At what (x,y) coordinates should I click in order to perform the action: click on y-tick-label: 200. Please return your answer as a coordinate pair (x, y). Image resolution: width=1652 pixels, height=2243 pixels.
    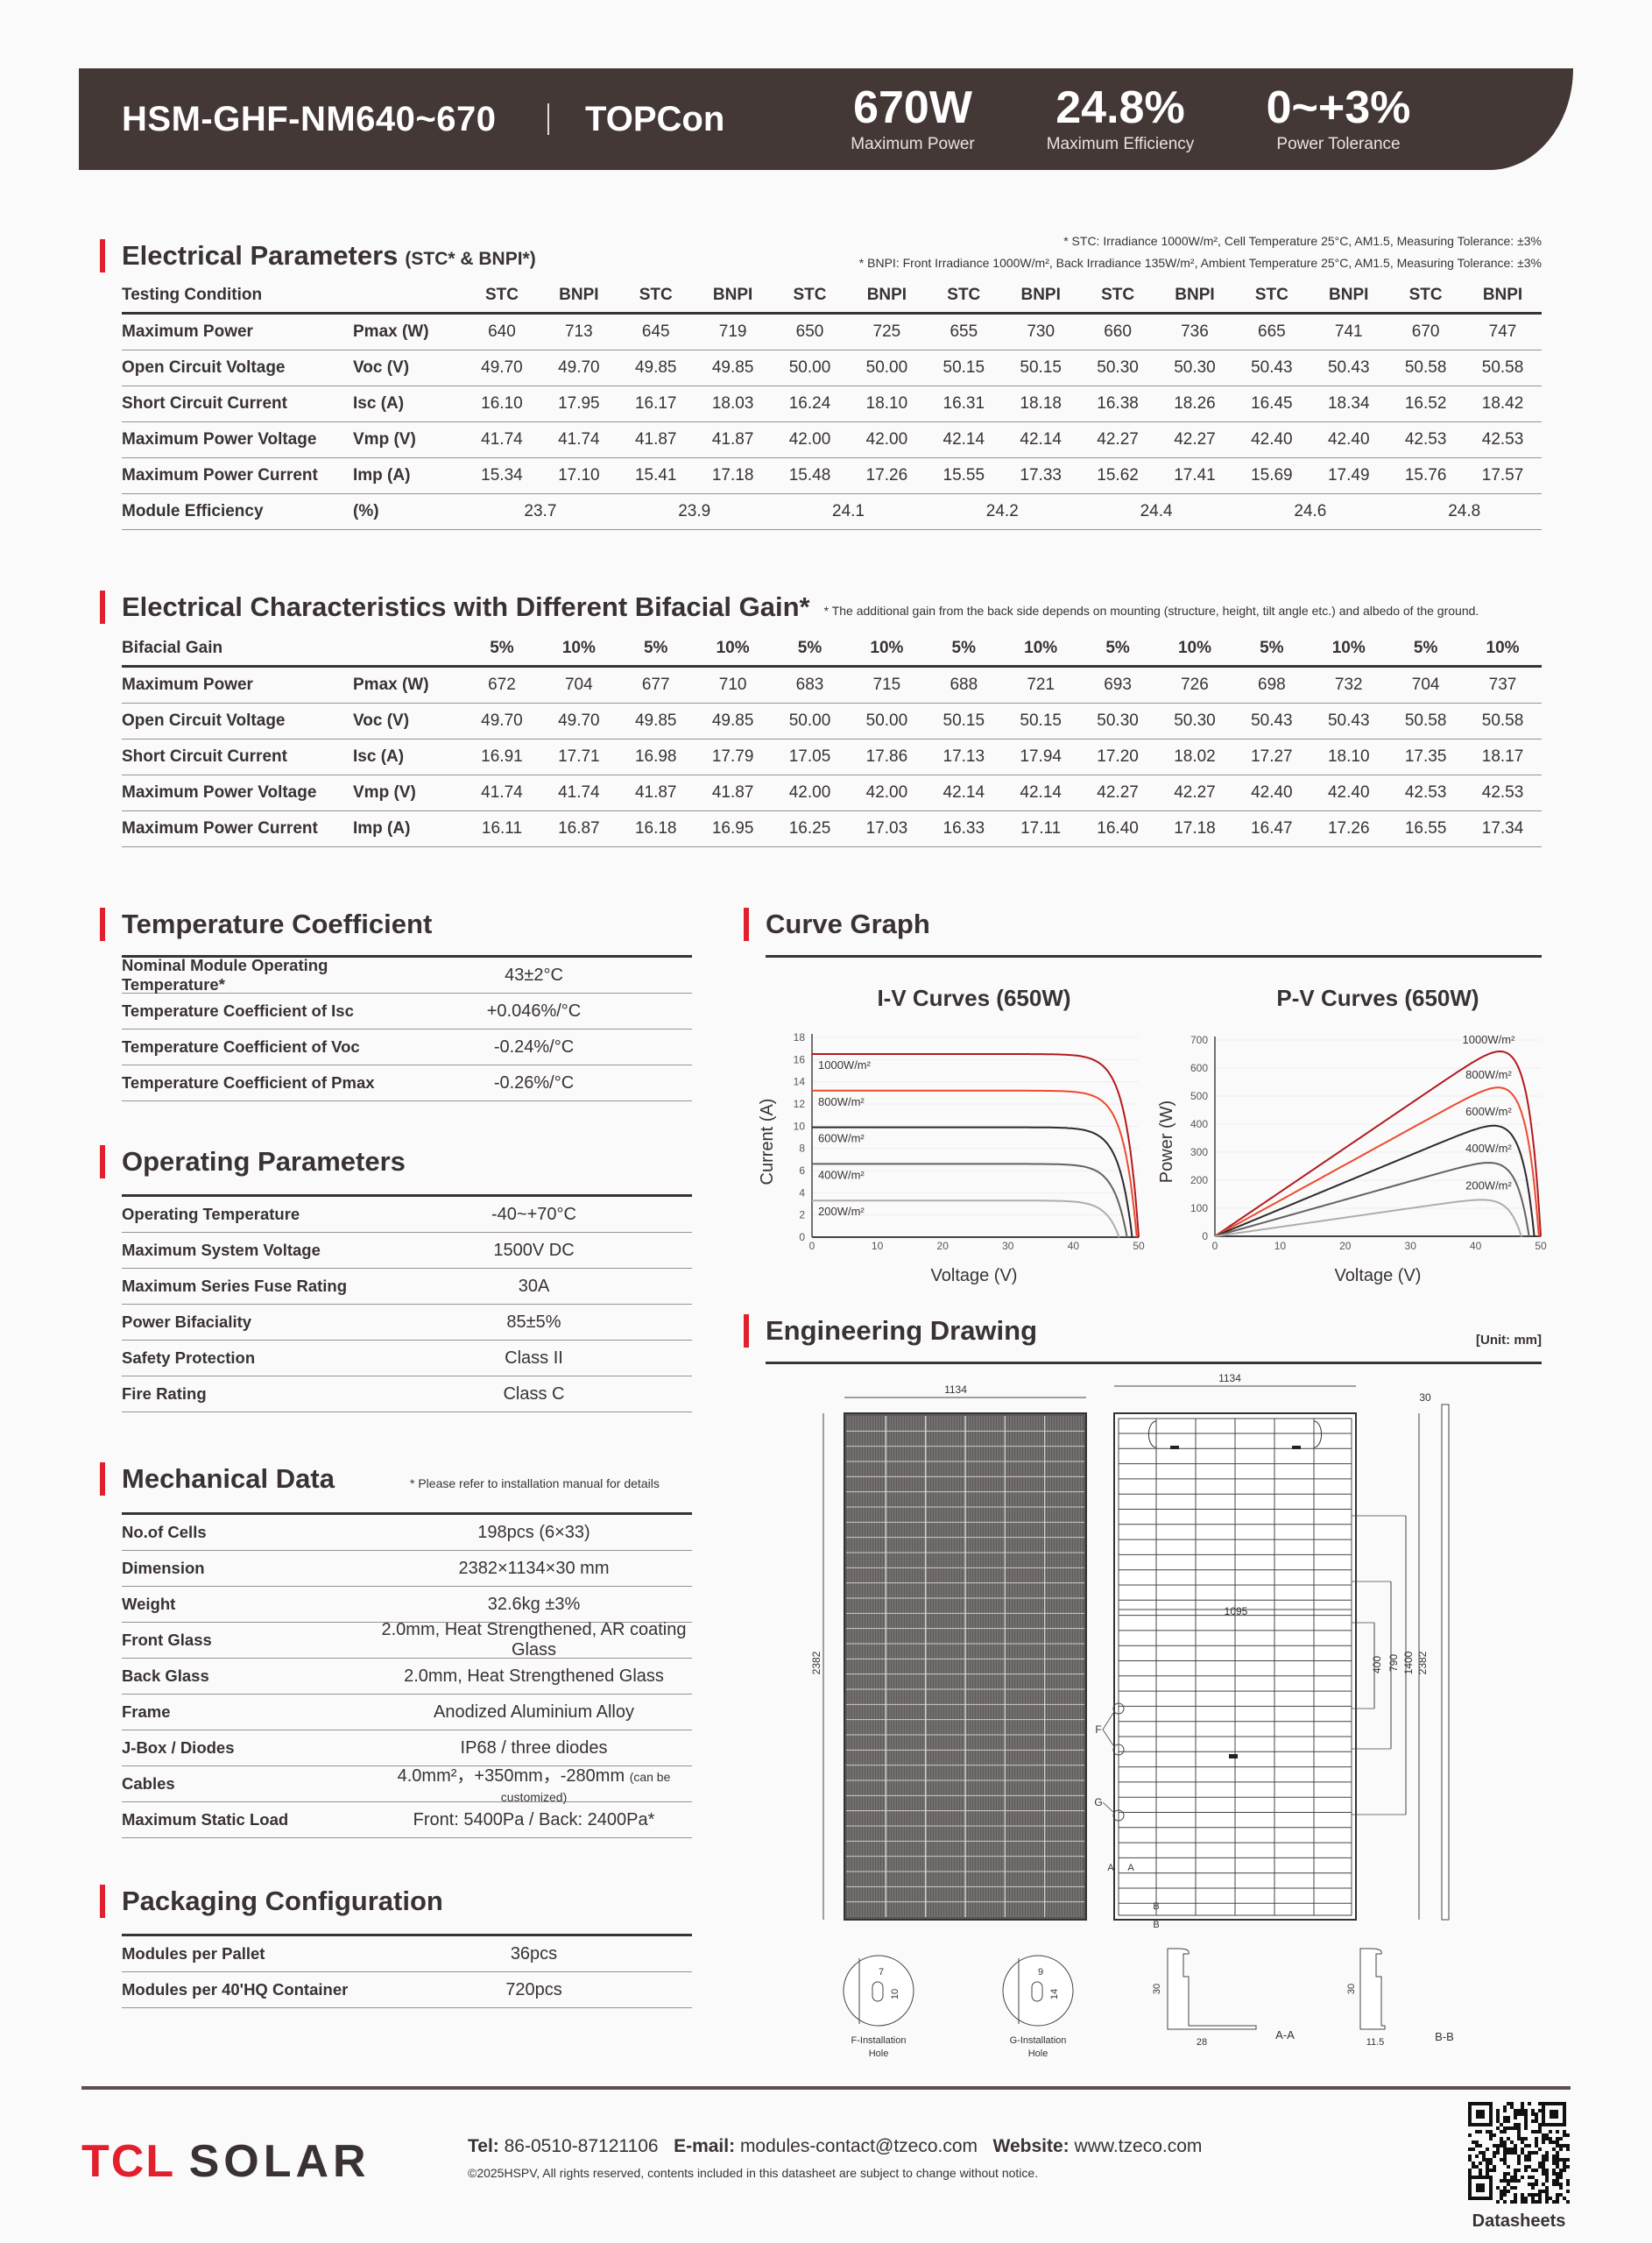
    Looking at the image, I should click on (1199, 1180).